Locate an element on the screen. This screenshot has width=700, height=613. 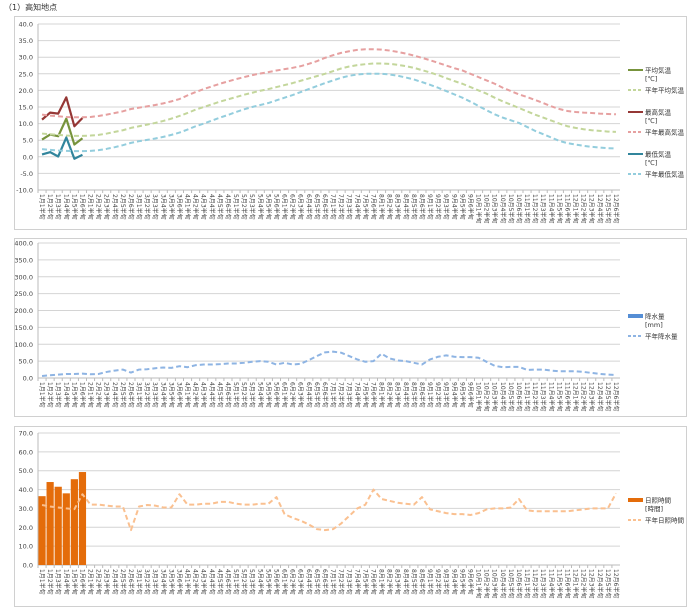
x-tick-label: 9月6半旬 is located at coordinates (470, 395).